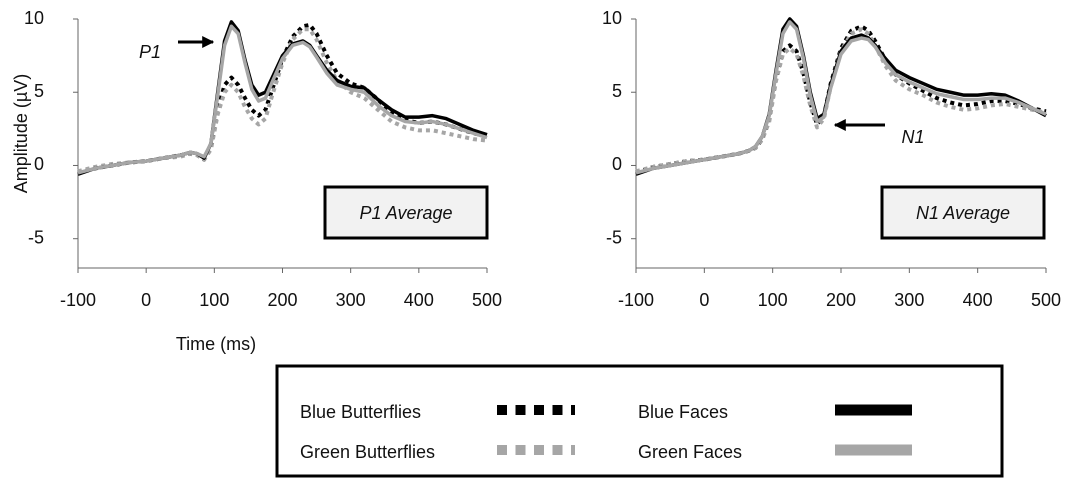 The image size is (1086, 485). Describe the element at coordinates (367, 452) in the screenshot. I see `legend-label: Green Butterflies` at that location.